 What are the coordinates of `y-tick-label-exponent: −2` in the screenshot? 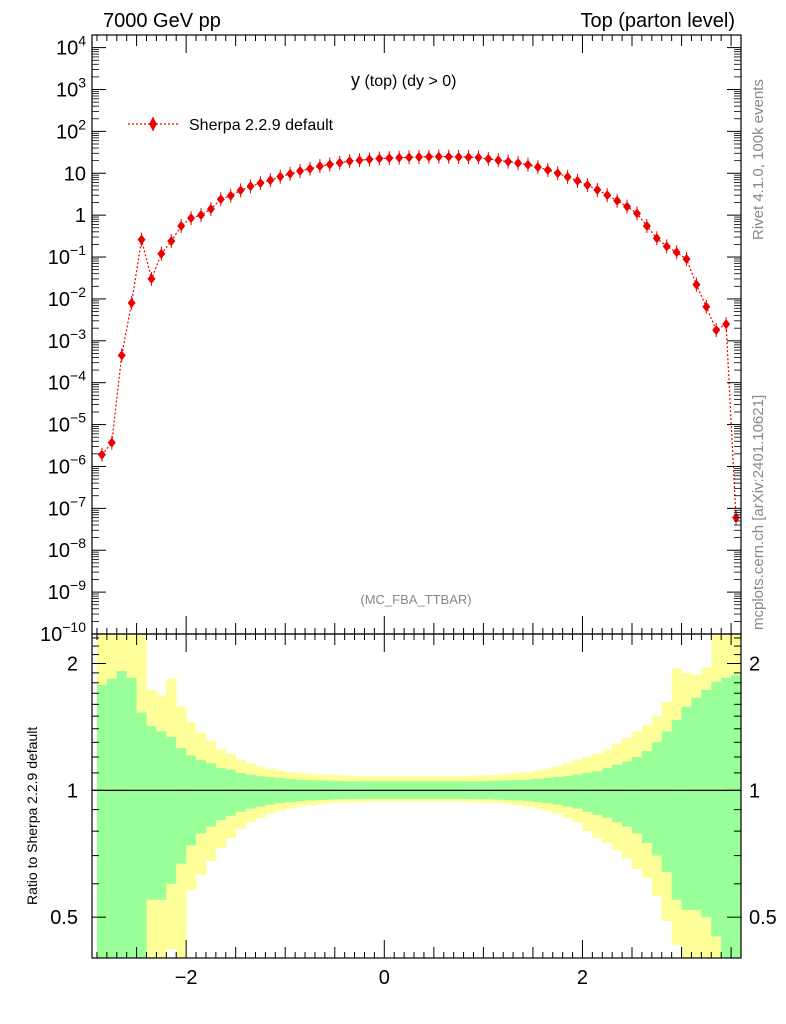 It's located at (78, 292).